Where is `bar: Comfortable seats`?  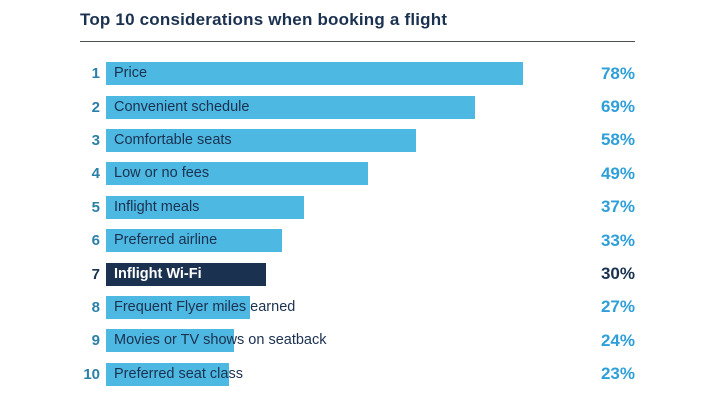
bar: Comfortable seats is located at coordinates (261, 140).